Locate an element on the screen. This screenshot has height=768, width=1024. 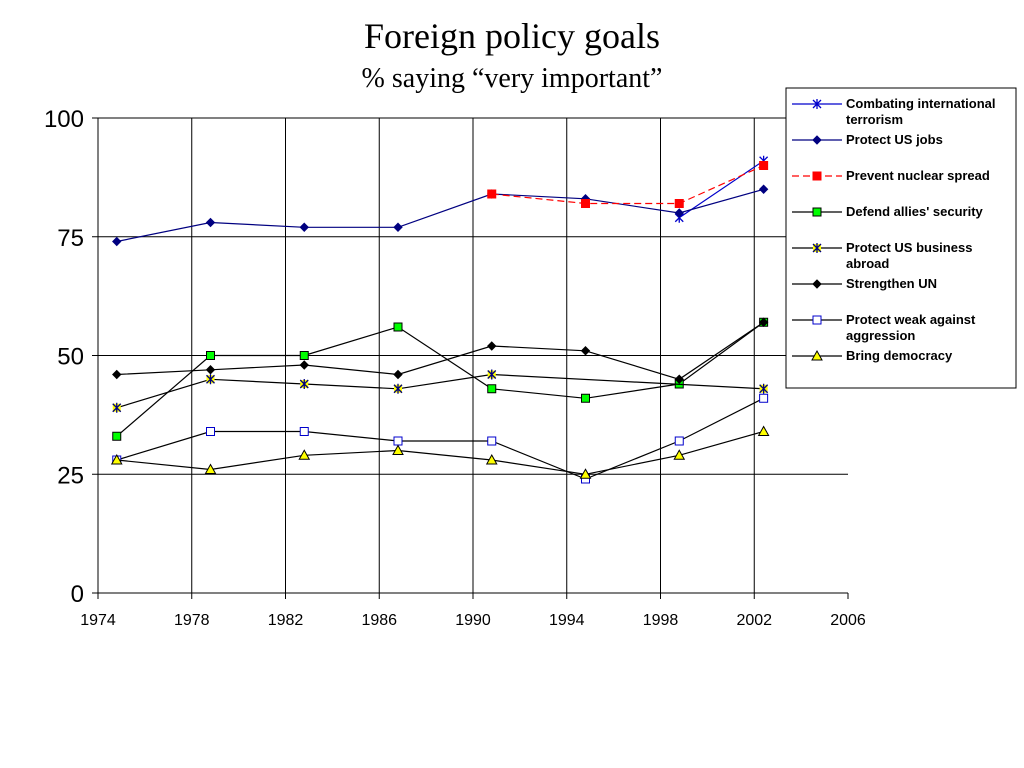
legend-label: abroad is located at coordinates (867, 263).